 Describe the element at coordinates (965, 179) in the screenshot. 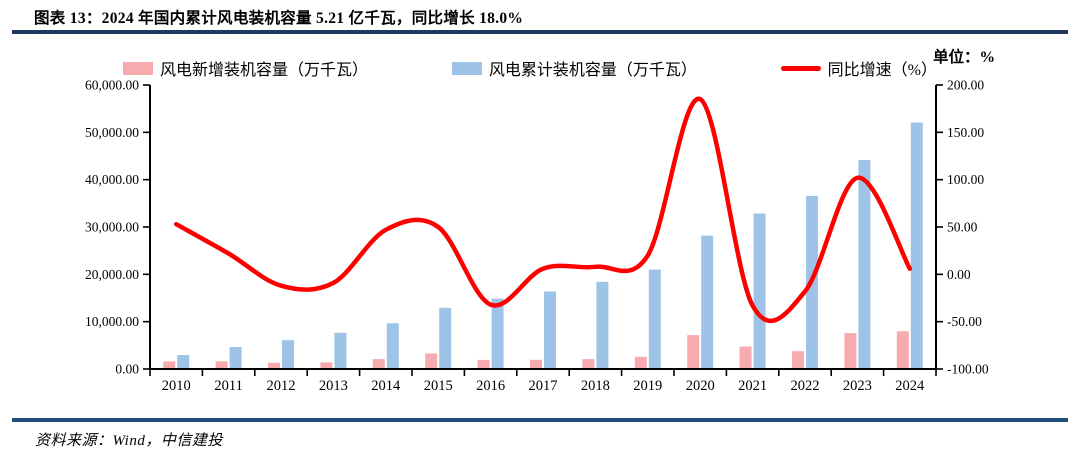

I see `right-tick-label: 100.00` at that location.